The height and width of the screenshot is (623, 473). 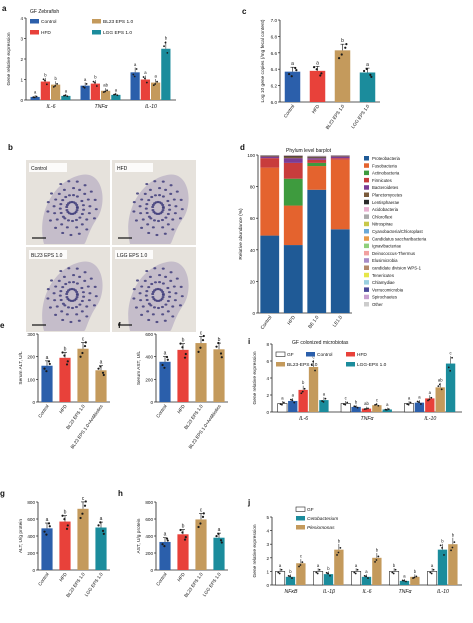 I want to click on x-tick-label: Control, so click(x=267, y=323).